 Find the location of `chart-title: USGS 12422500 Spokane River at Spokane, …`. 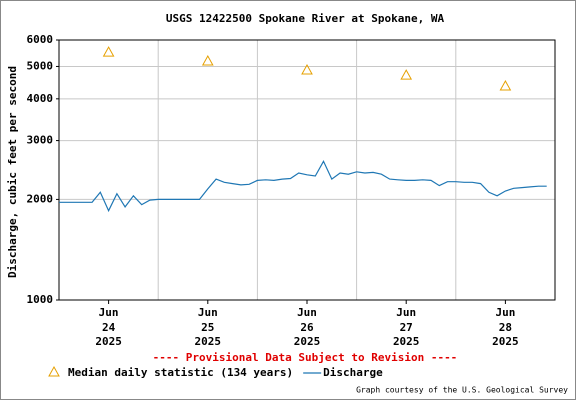

chart-title: USGS 12422500 Spokane River at Spokane, … is located at coordinates (305, 18).